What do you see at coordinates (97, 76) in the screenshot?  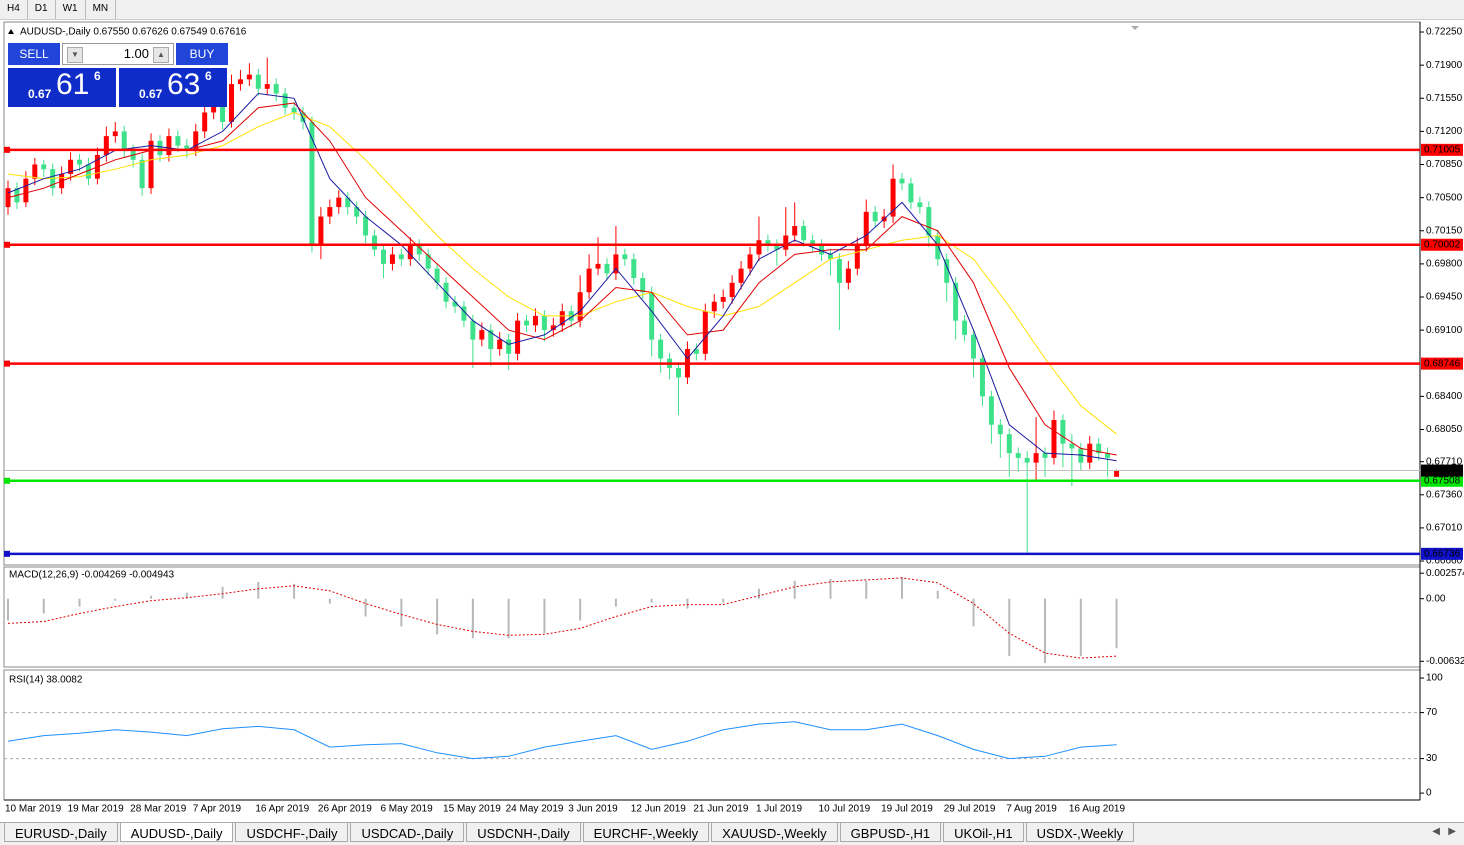 I see `bid-point: 6` at bounding box center [97, 76].